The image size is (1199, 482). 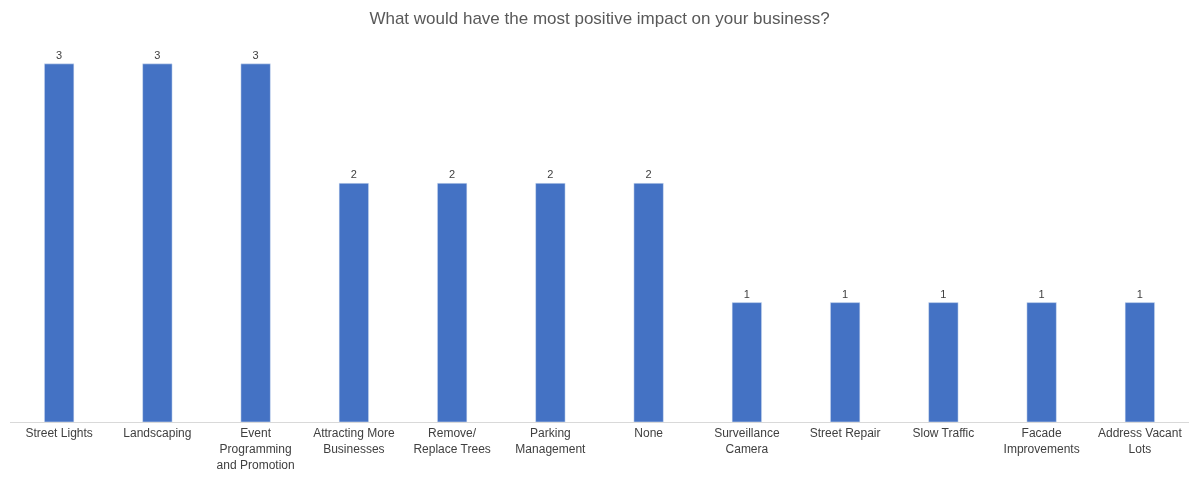 What do you see at coordinates (551, 441) in the screenshot?
I see `x-tick-label: Parking Management` at bounding box center [551, 441].